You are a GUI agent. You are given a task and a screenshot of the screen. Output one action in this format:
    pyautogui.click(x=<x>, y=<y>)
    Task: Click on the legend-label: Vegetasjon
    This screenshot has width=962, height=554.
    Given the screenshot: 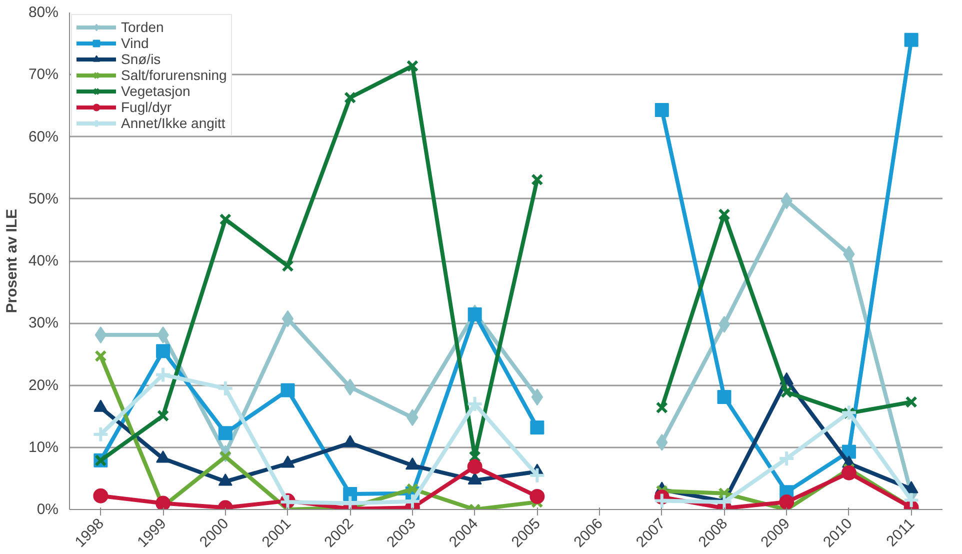 What is the action you would take?
    pyautogui.click(x=155, y=91)
    